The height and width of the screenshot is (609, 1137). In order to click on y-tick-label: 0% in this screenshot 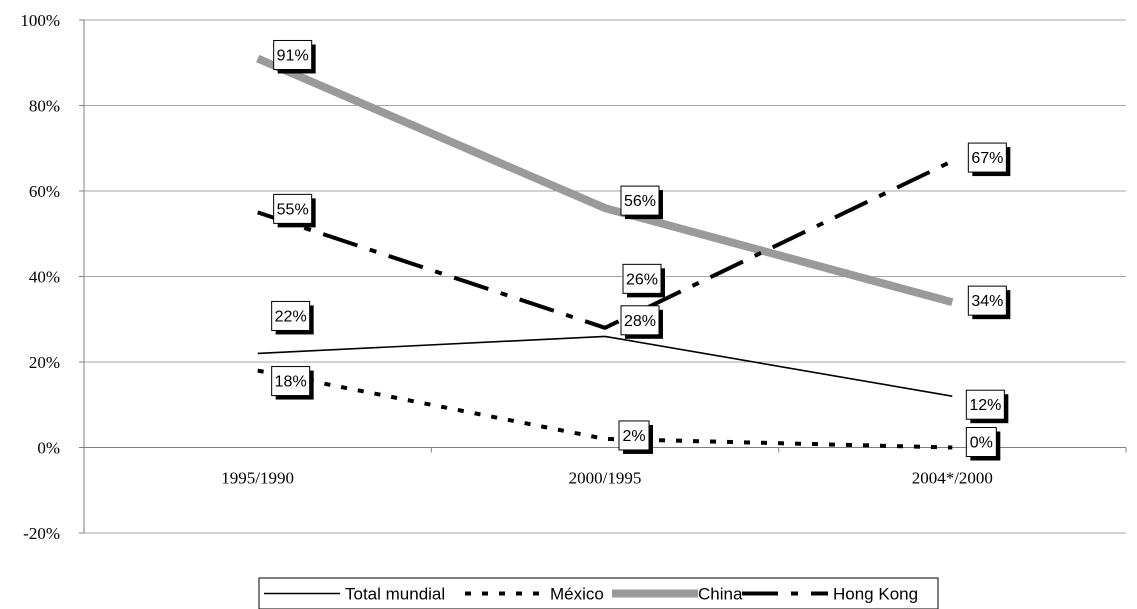, I will do `click(48, 448)`.